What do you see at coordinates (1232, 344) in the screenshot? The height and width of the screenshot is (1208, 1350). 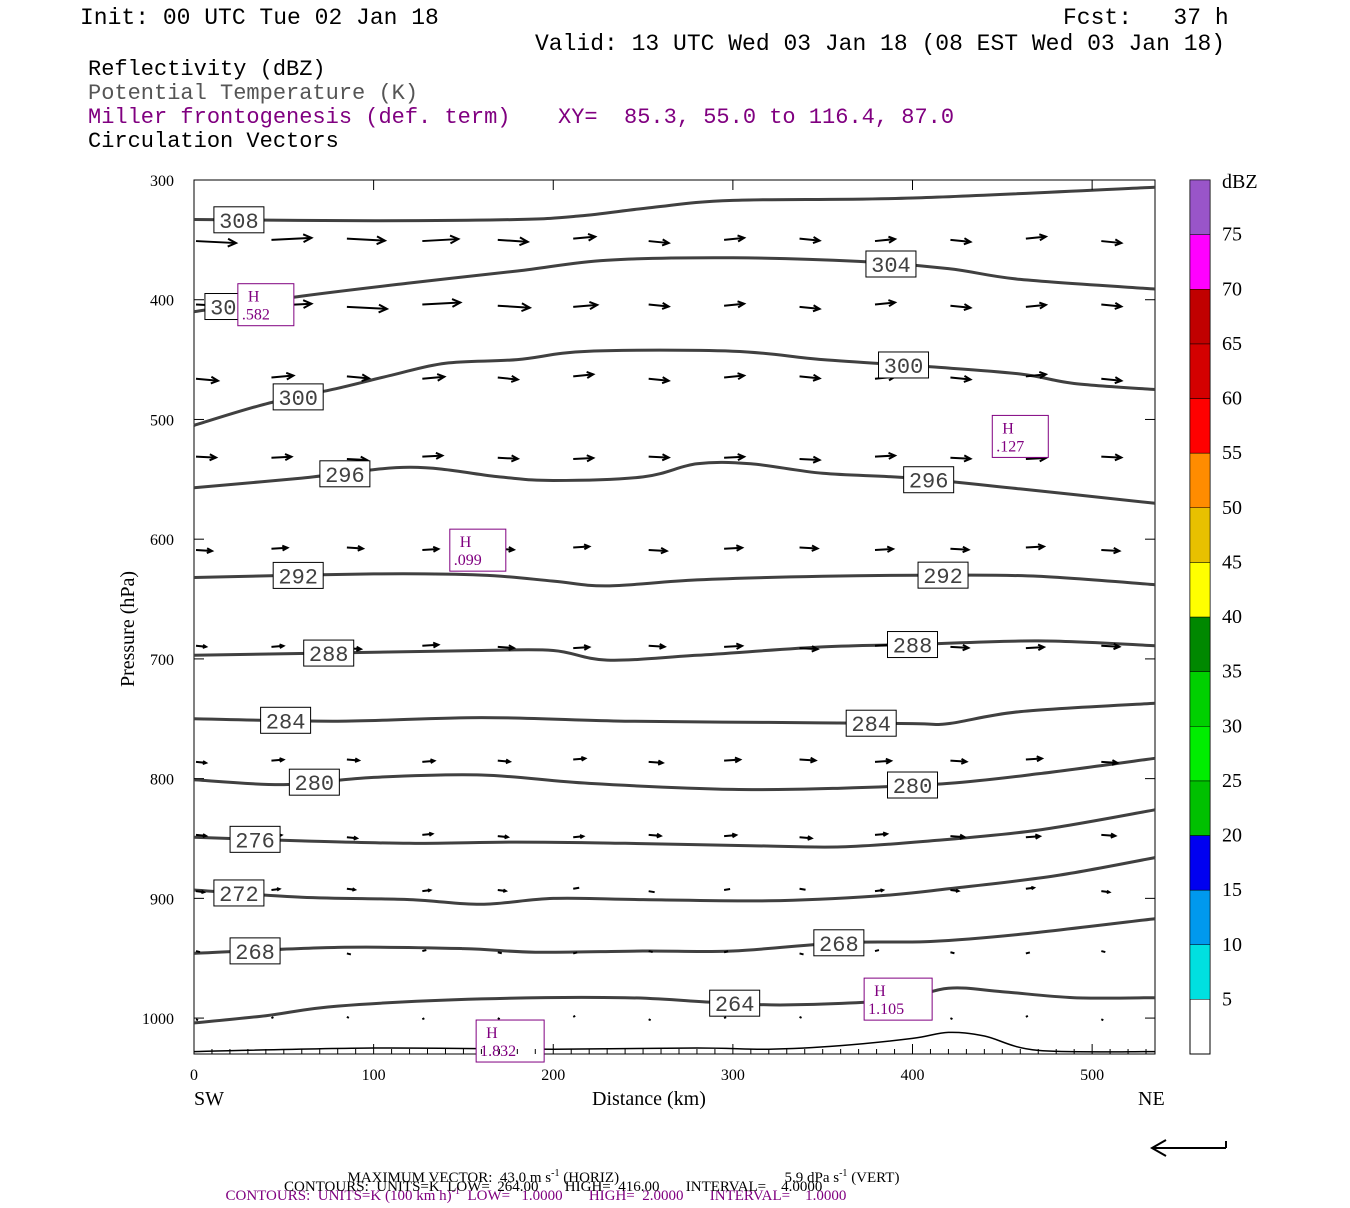 I see `colorbar-level-label: 65` at bounding box center [1232, 344].